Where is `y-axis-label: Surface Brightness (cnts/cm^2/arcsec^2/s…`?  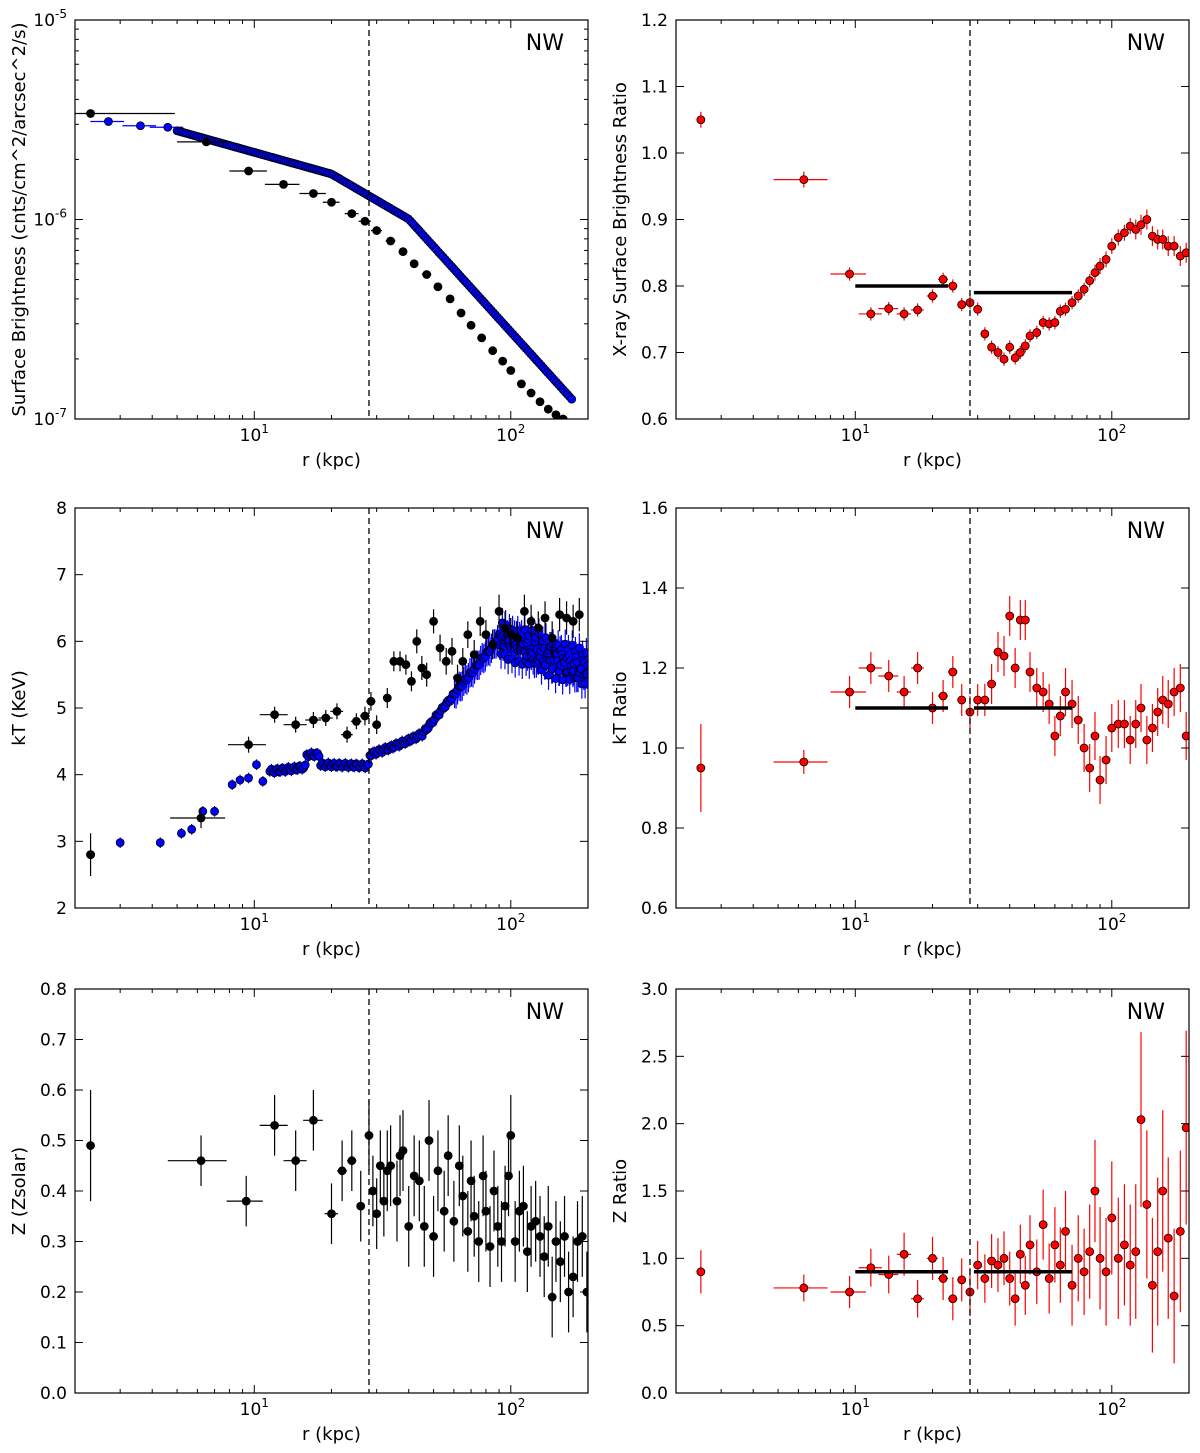 y-axis-label: Surface Brightness (cnts/cm^2/arcsec^2/s… is located at coordinates (19, 219).